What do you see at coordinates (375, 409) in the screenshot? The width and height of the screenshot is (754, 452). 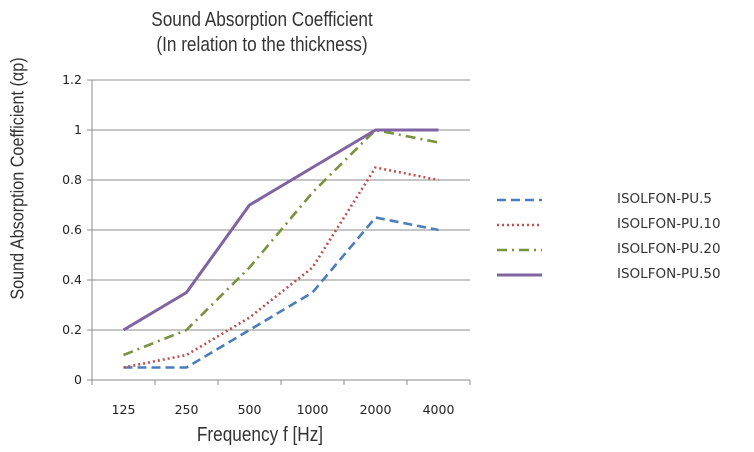 I see `x-tick-label: 2000` at bounding box center [375, 409].